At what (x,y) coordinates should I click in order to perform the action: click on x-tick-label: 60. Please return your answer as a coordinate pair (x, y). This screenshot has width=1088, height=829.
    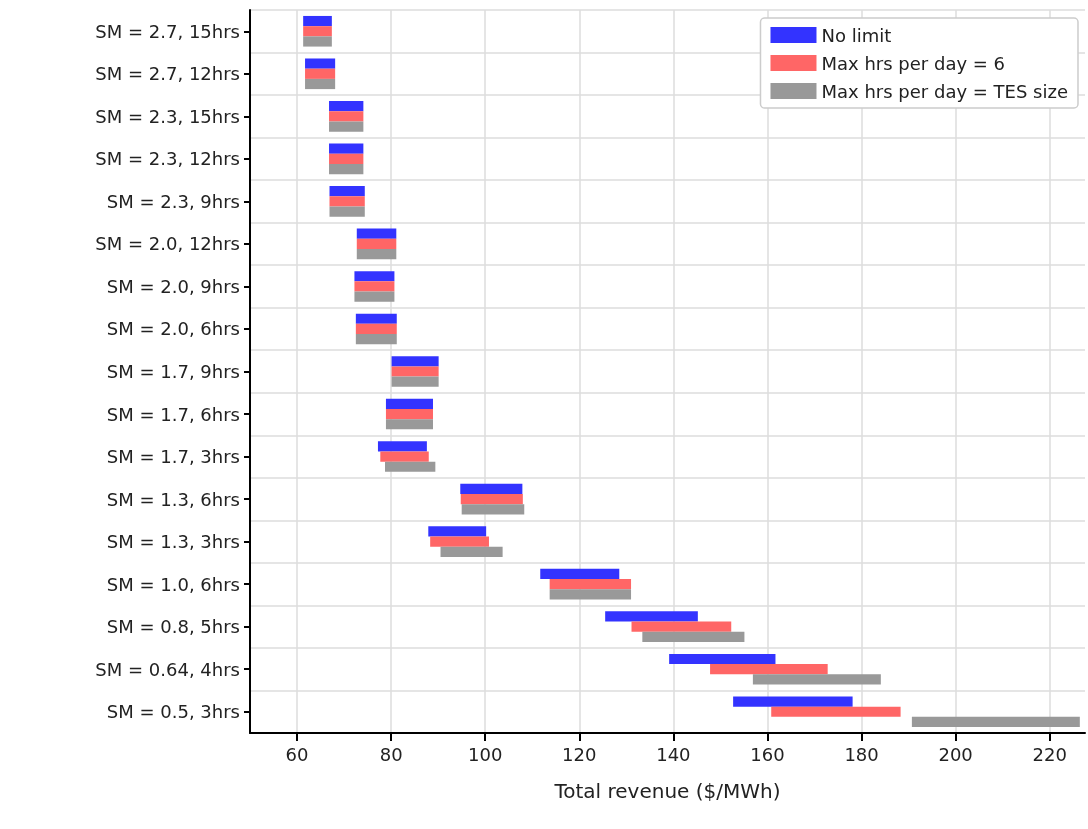
    Looking at the image, I should click on (297, 754).